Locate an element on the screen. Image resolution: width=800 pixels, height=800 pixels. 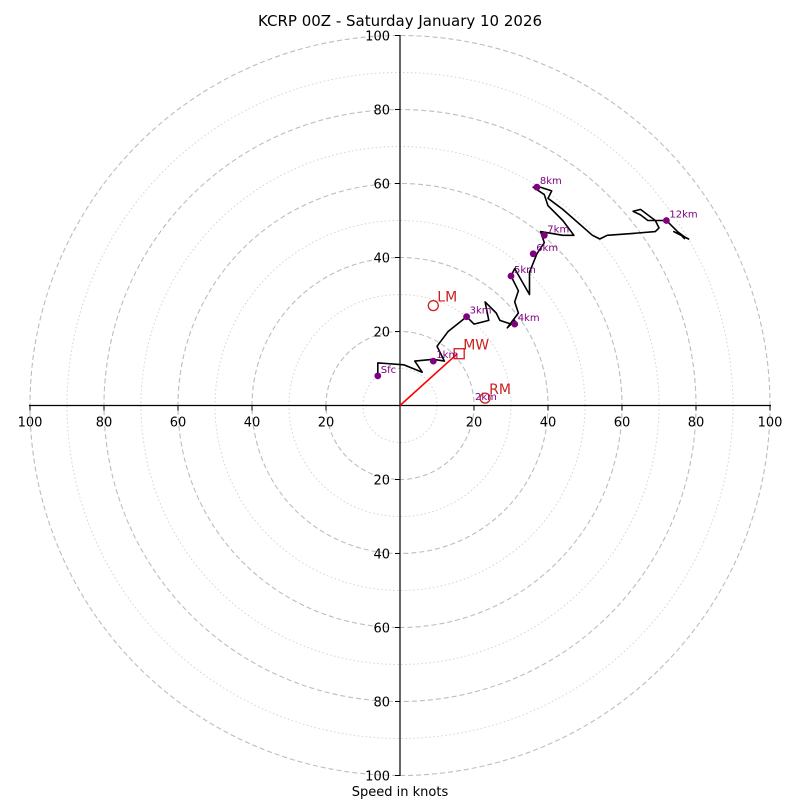
height-marker-Sfc is located at coordinates (378, 376).